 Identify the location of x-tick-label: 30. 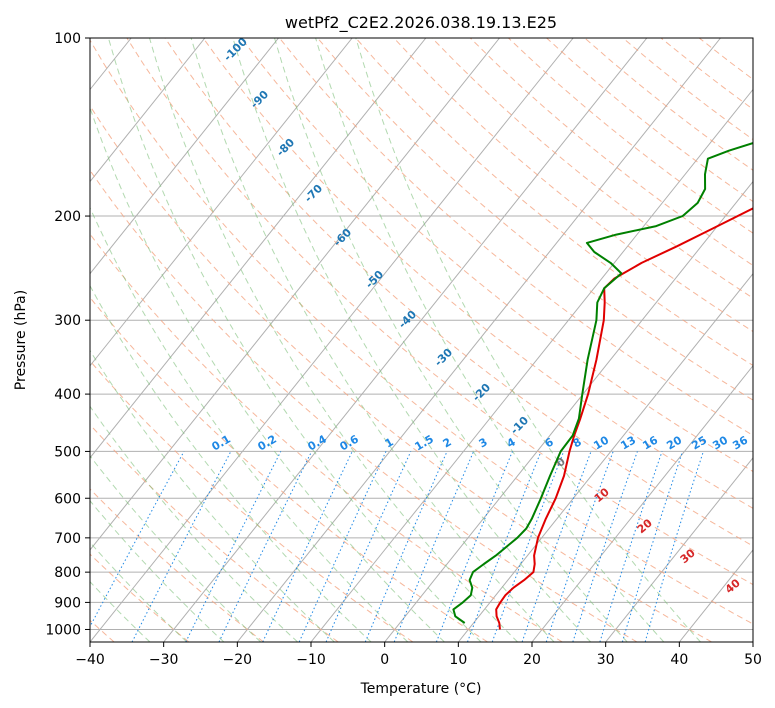
(606, 660).